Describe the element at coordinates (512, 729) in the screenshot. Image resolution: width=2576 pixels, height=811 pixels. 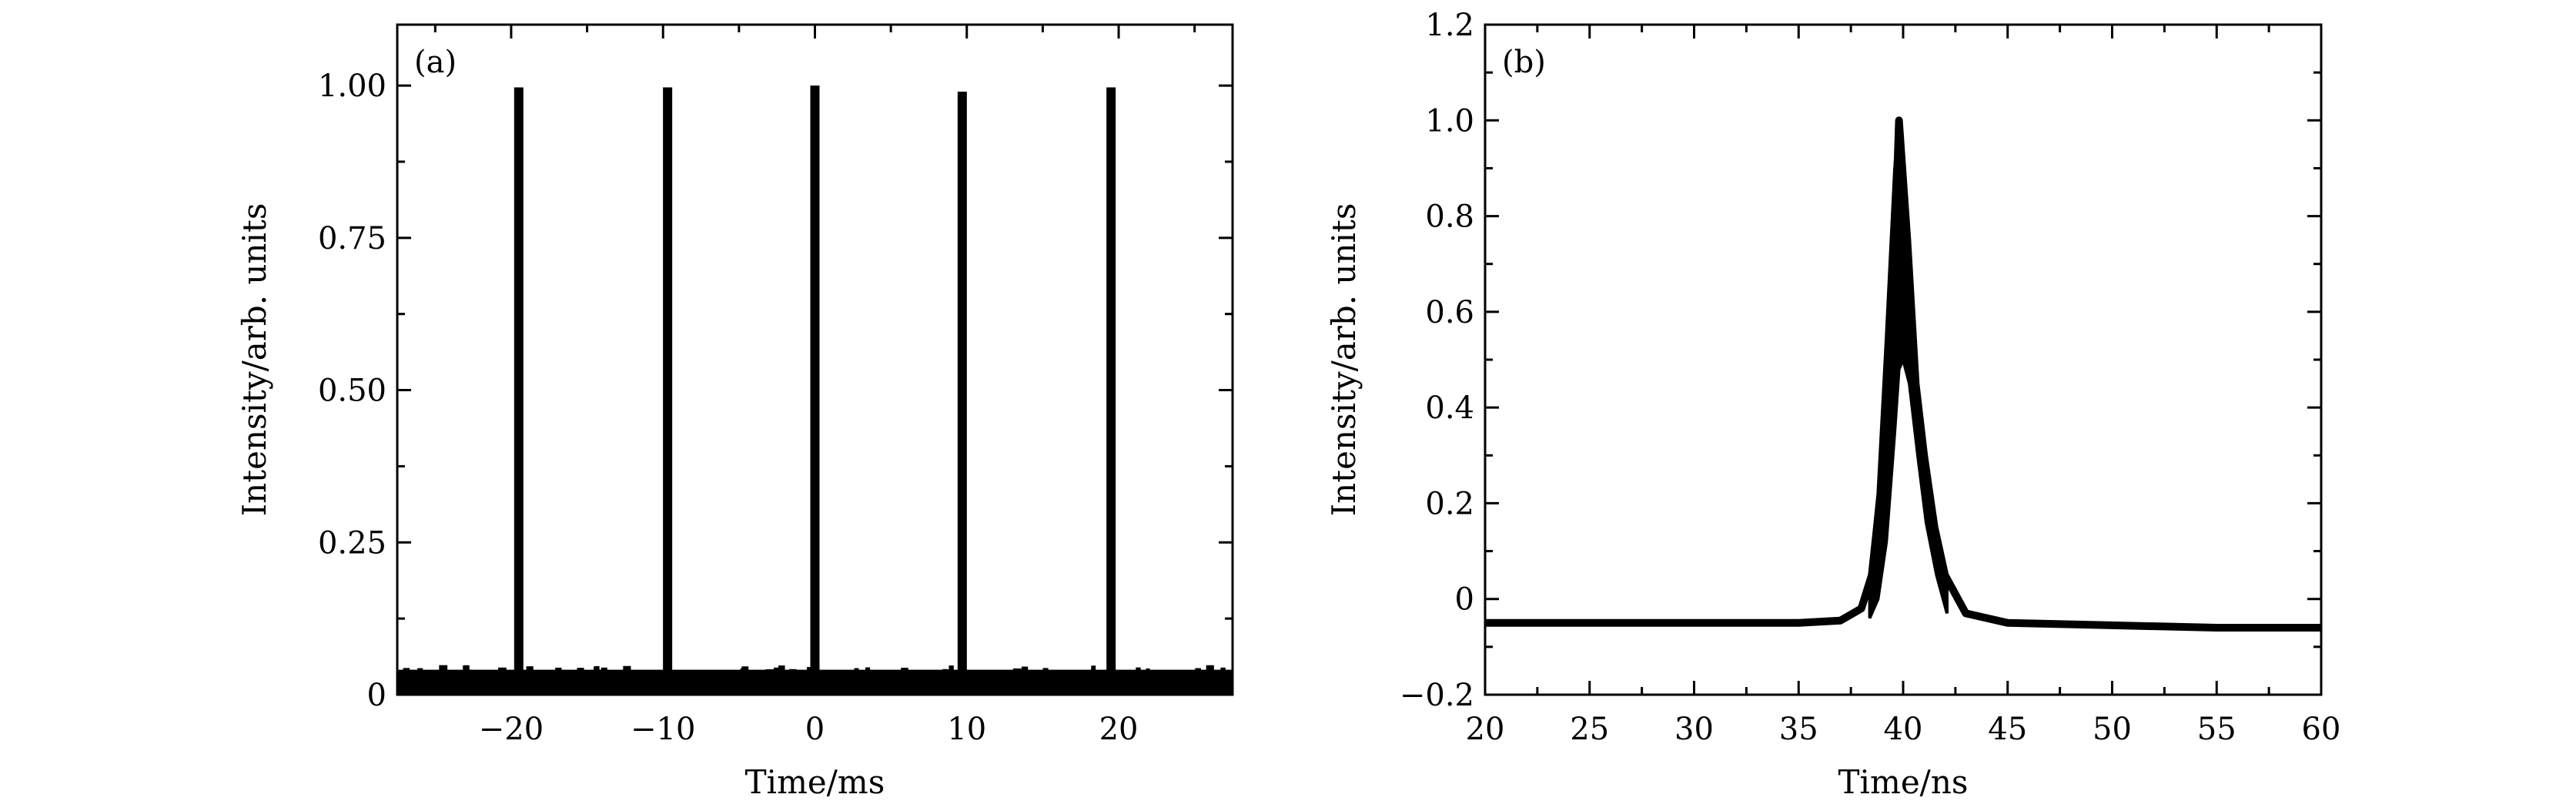
I see `x-tick-label: −20` at that location.